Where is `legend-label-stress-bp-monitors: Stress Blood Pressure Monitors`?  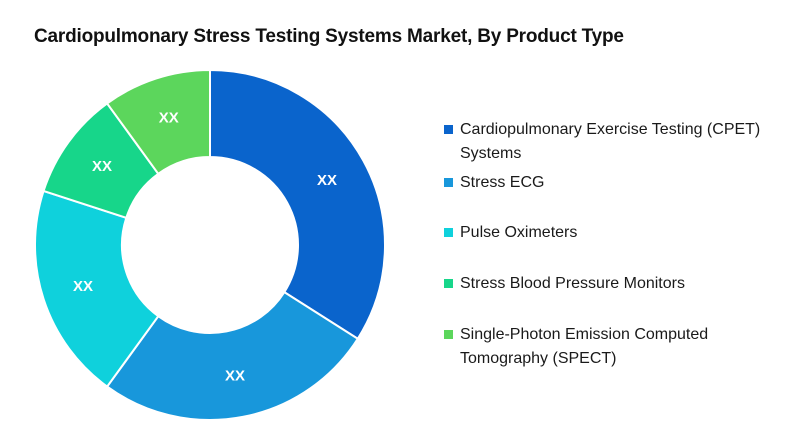
legend-label-stress-bp-monitors: Stress Blood Pressure Monitors is located at coordinates (572, 283).